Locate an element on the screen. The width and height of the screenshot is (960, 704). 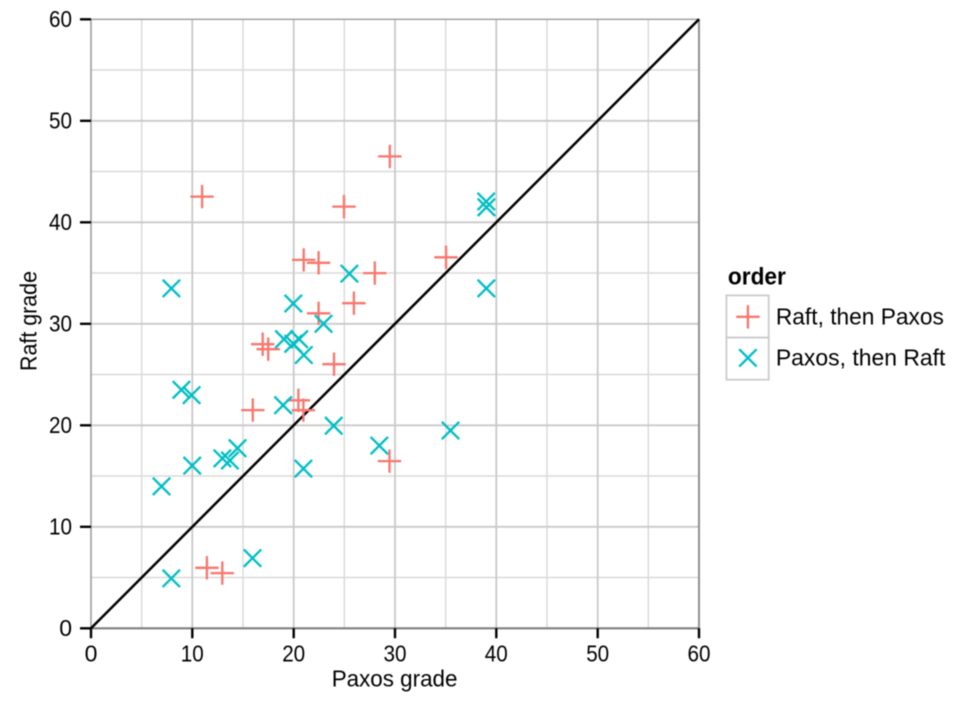
svg-text: Raft grade is located at coordinates (29, 321).